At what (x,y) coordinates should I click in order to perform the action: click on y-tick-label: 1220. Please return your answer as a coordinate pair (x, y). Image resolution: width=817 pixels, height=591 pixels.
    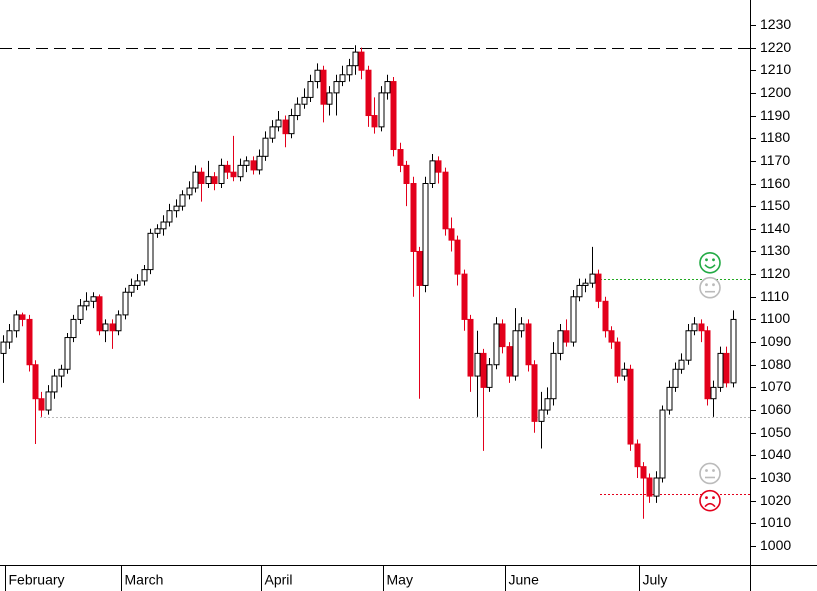
    Looking at the image, I should click on (775, 47).